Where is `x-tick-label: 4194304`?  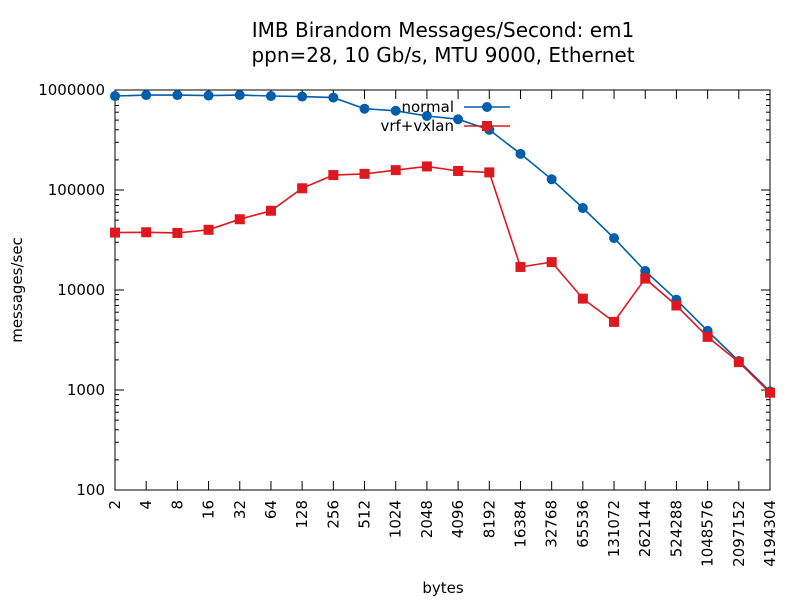 x-tick-label: 4194304 is located at coordinates (770, 533).